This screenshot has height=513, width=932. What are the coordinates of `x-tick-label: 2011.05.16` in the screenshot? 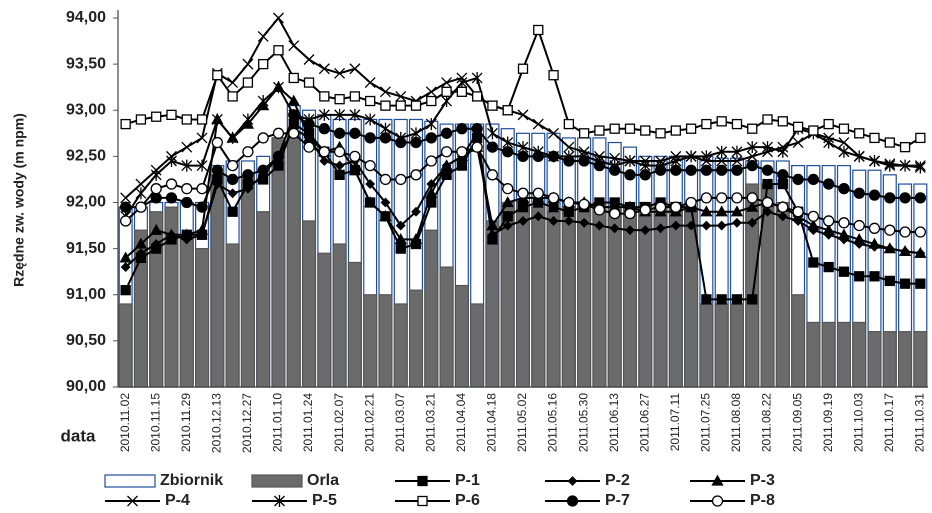 It's located at (553, 422).